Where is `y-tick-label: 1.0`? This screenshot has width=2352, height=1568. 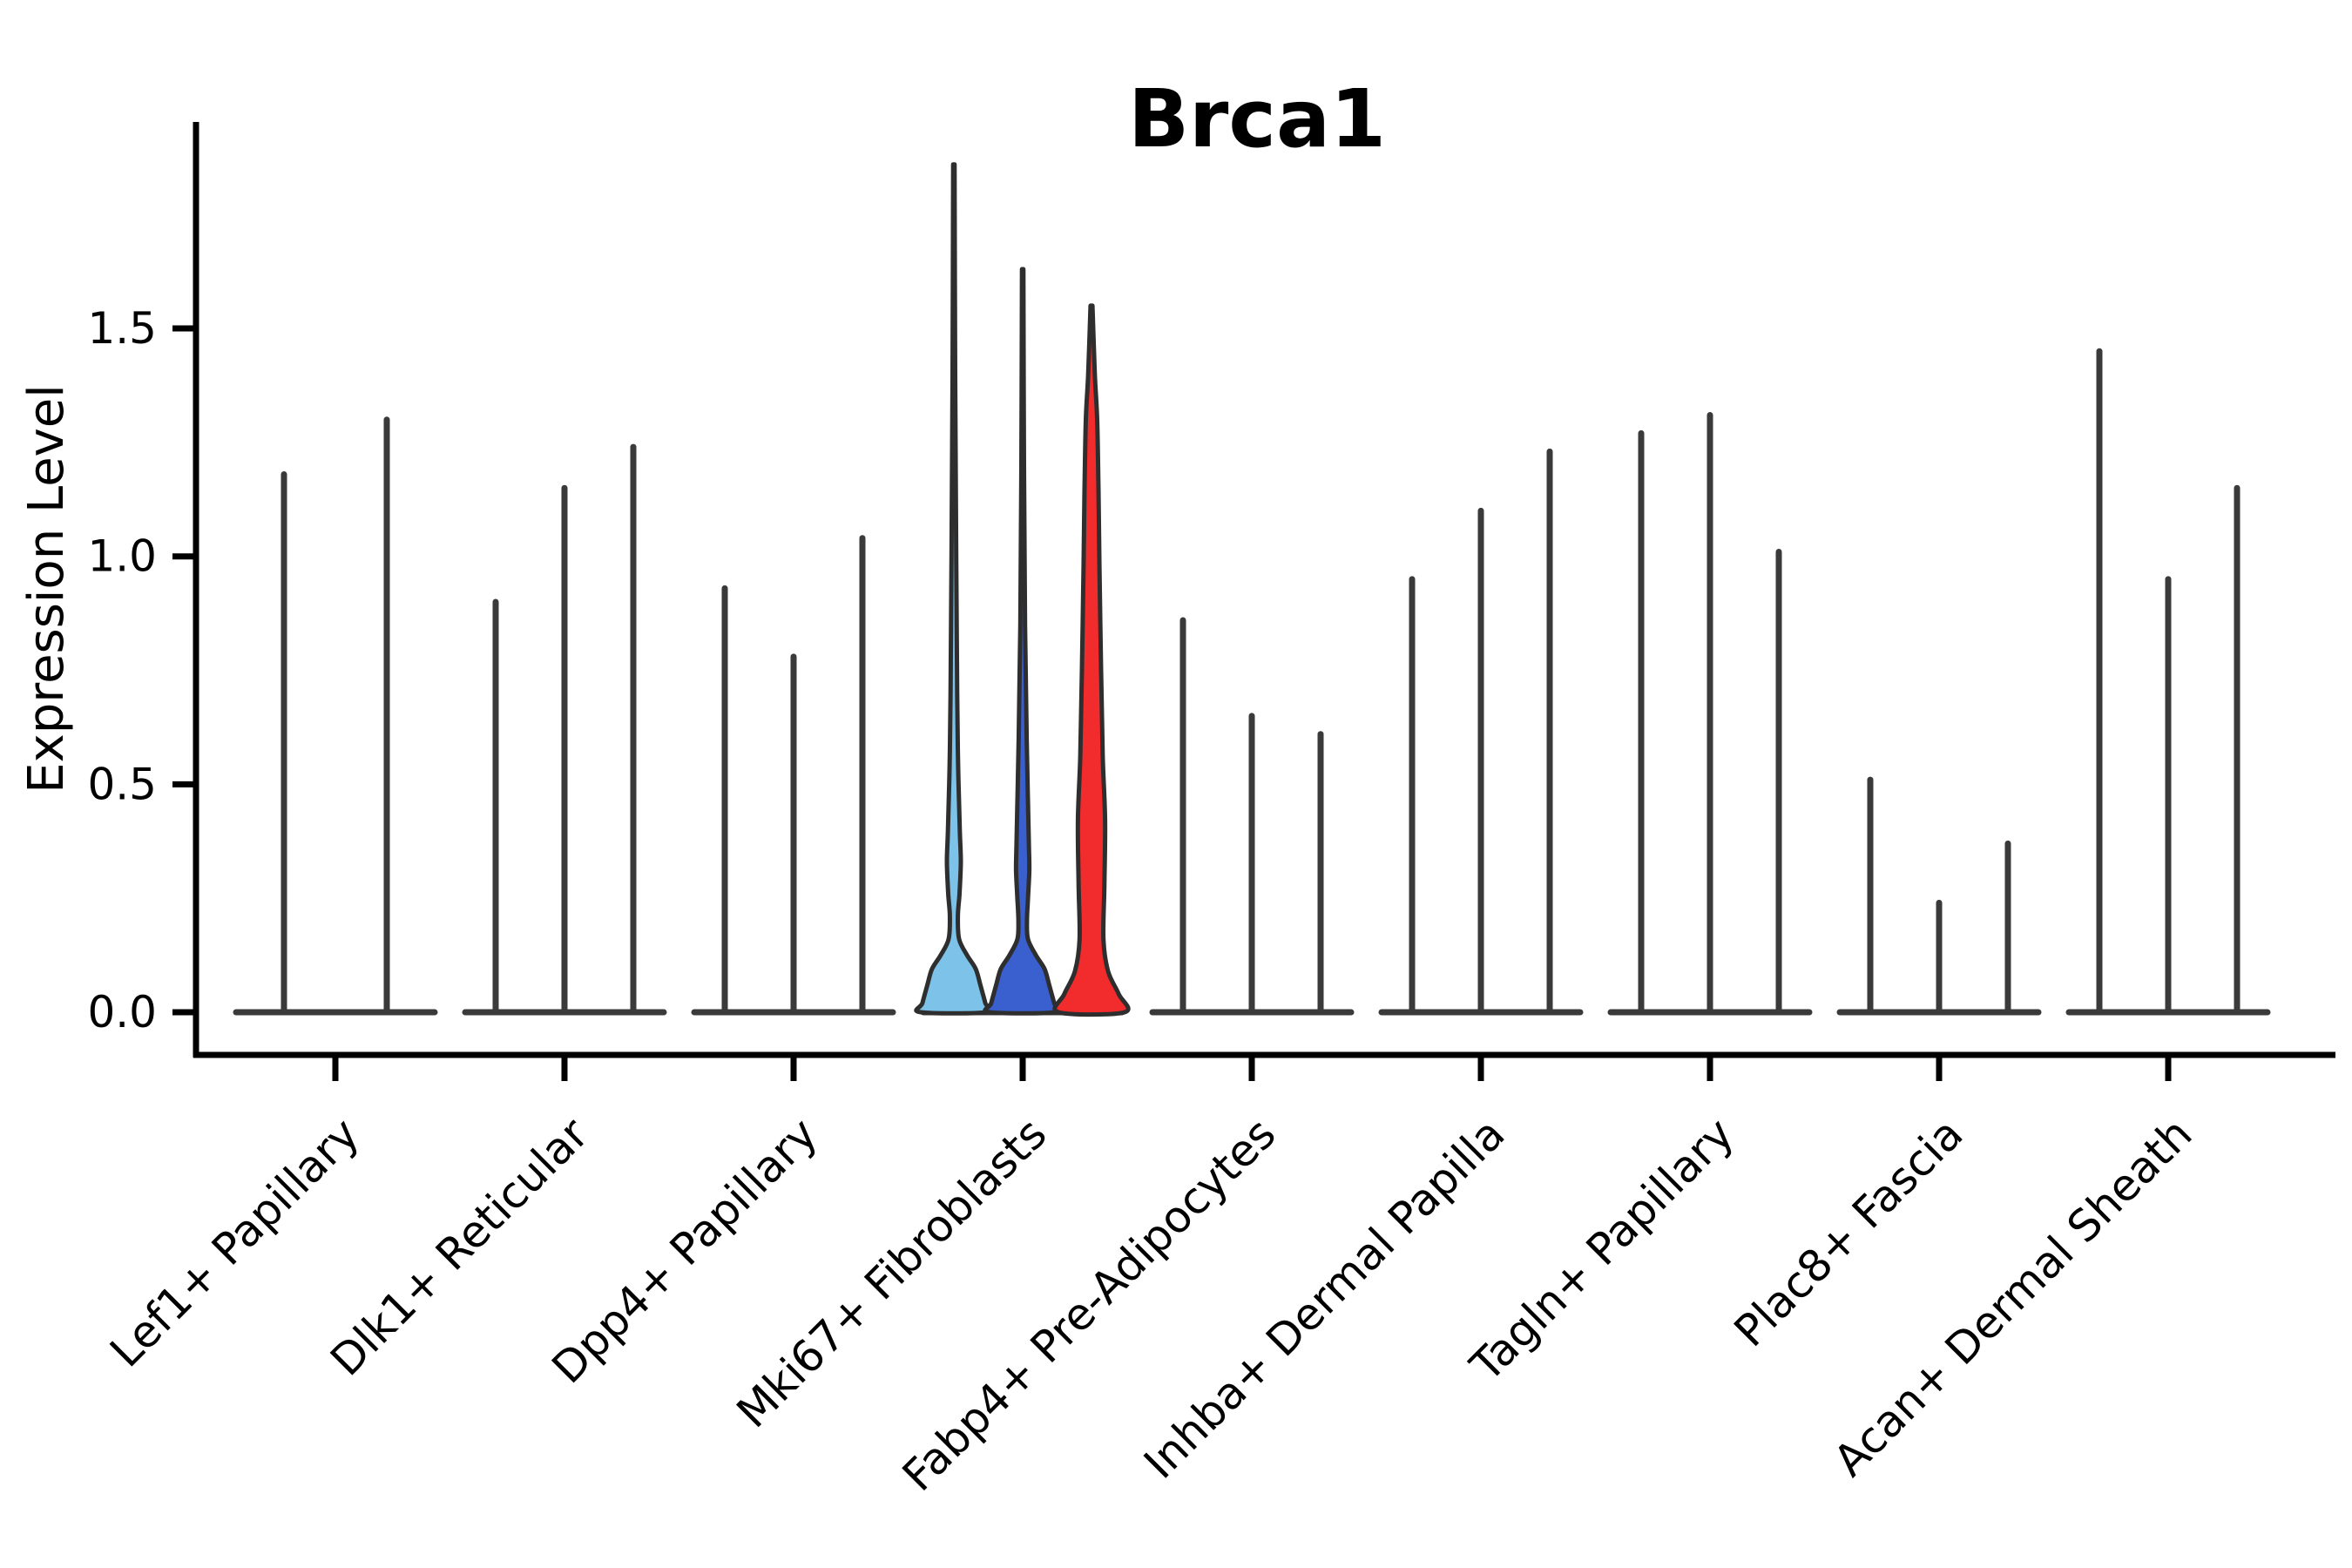
y-tick-label: 1.0 is located at coordinates (122, 556).